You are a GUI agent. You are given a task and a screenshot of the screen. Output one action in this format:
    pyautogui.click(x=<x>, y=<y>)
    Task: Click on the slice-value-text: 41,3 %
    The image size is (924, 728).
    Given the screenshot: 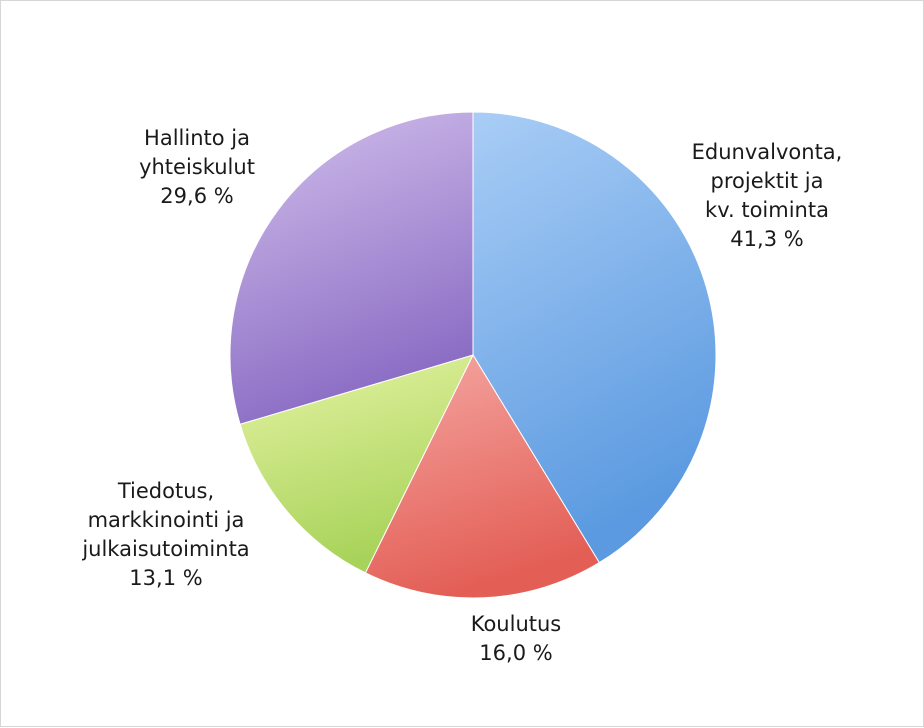 What is the action you would take?
    pyautogui.click(x=766, y=239)
    